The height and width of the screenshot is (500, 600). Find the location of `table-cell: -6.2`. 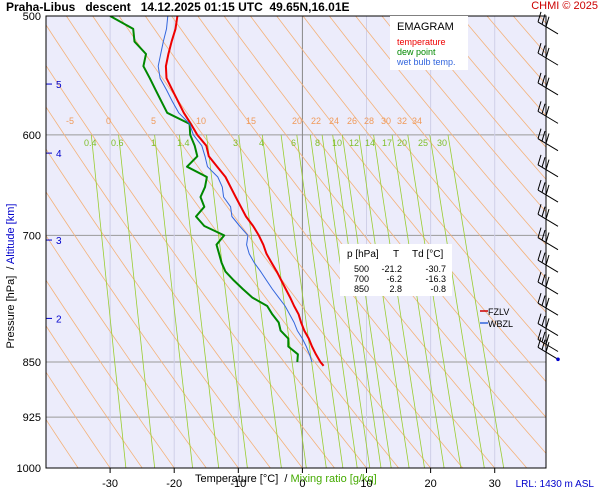

table-cell: -6.2 is located at coordinates (394, 279).